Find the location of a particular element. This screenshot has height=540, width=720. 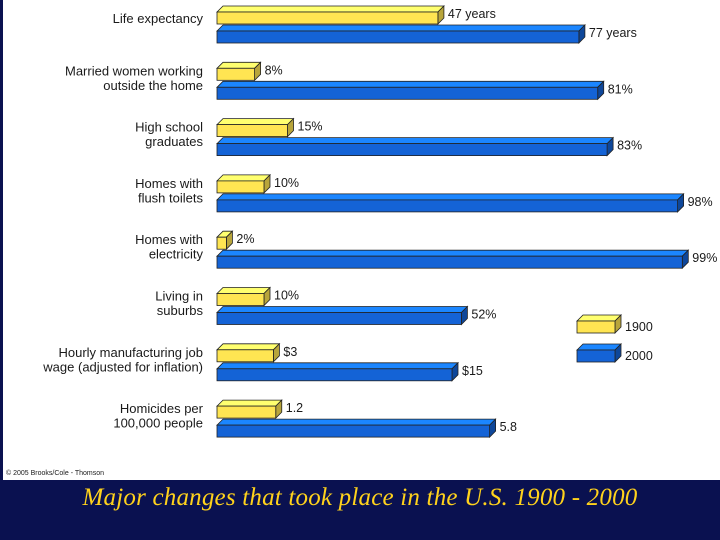

value-label-1900: 47 years is located at coordinates (472, 14).